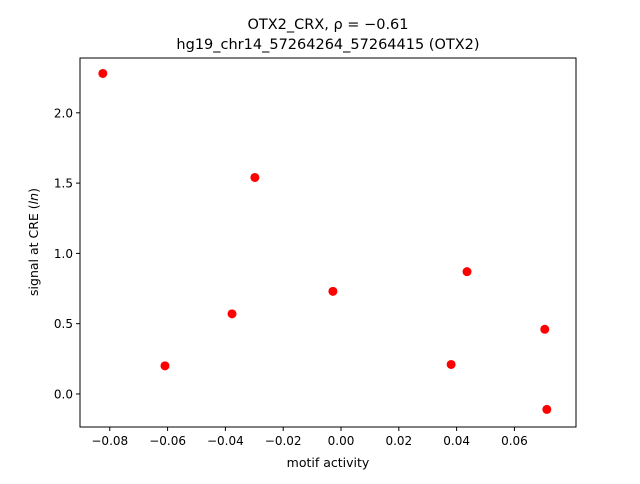  What do you see at coordinates (327, 45) in the screenshot?
I see `chart-title-line2: hg19_chr14_57264264_57264415 (OTX2)` at bounding box center [327, 45].